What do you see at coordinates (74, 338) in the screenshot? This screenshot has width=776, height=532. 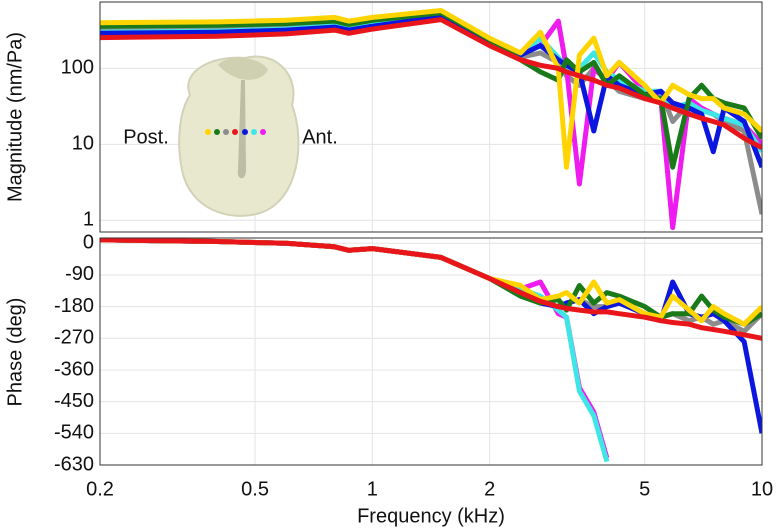 I see `y-tick-label: -270` at bounding box center [74, 338].